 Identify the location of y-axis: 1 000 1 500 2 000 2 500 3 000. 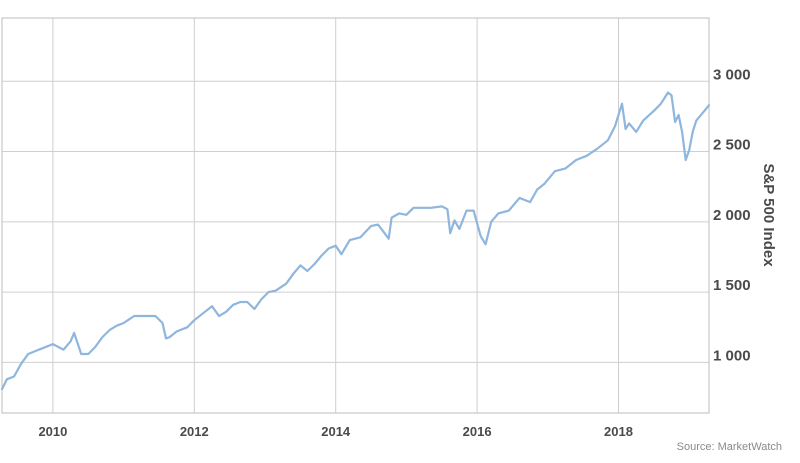
(732, 215).